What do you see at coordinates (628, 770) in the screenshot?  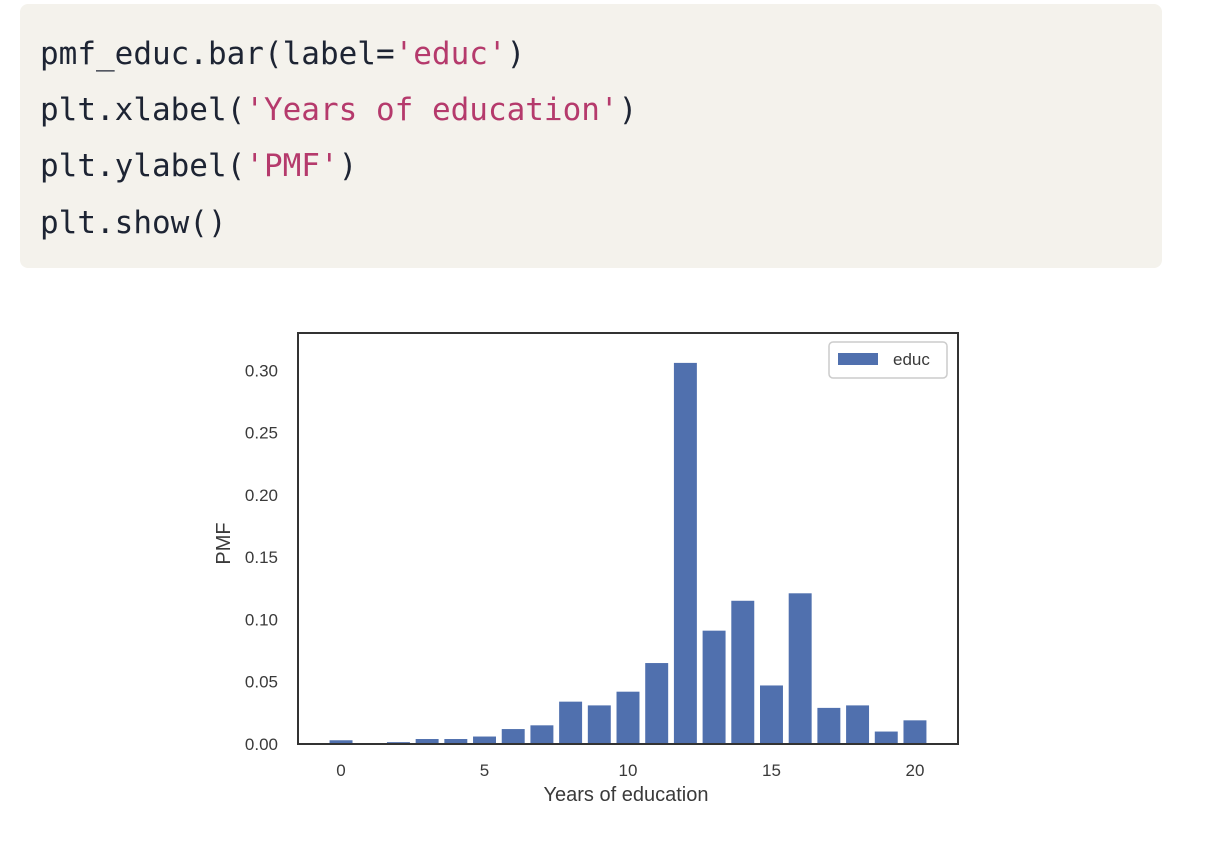 I see `x-tick-label: 10` at bounding box center [628, 770].